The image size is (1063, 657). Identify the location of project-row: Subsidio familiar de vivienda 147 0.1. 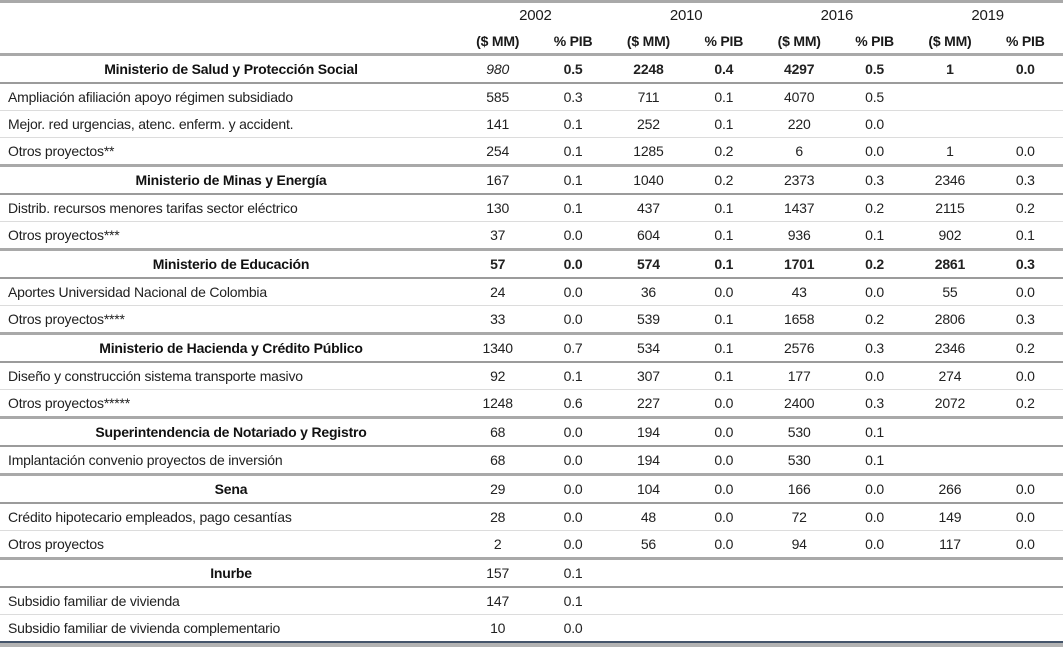
(531, 600).